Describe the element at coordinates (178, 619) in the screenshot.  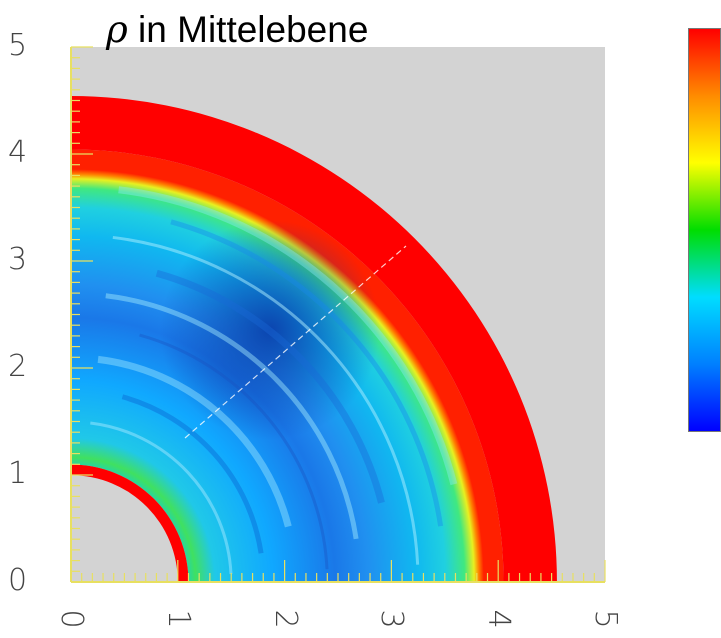
I see `x-tick-label: 1` at that location.